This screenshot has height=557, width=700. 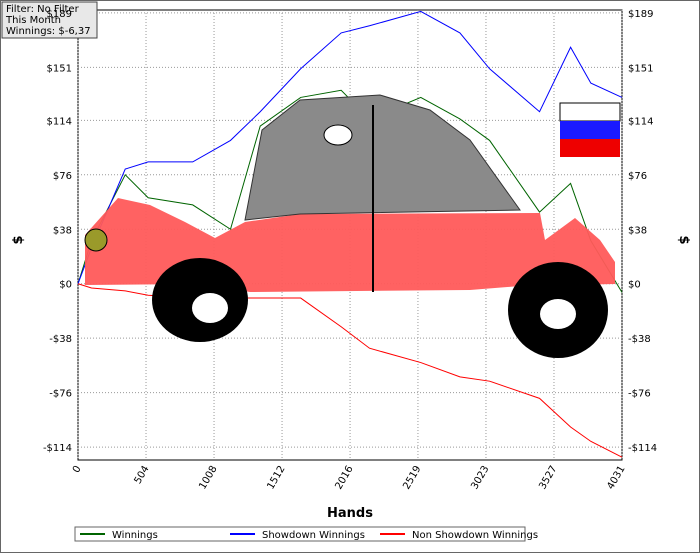 I want to click on y-tick-label: $38, so click(x=62, y=230).